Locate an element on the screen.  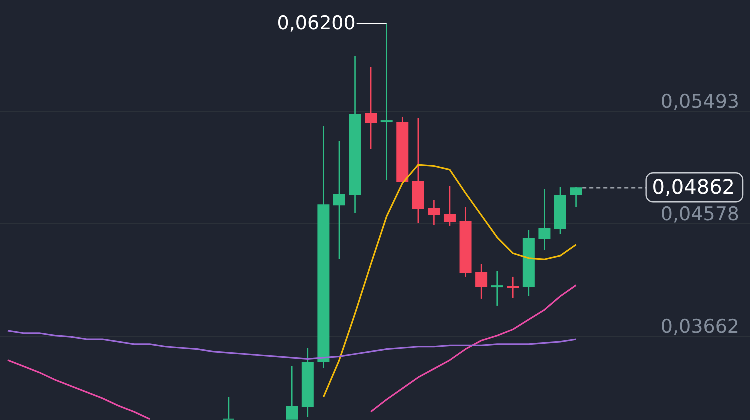
annotation: 0,06200 is located at coordinates (316, 23).